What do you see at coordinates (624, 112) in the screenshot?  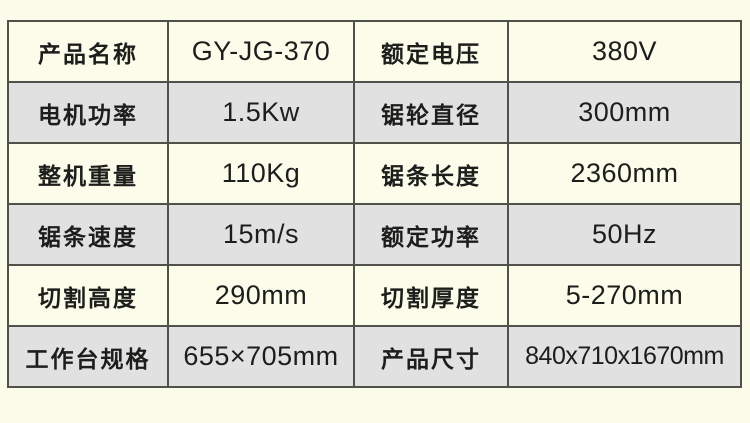 I see `saw-wheel-diameter-value: 300mm` at bounding box center [624, 112].